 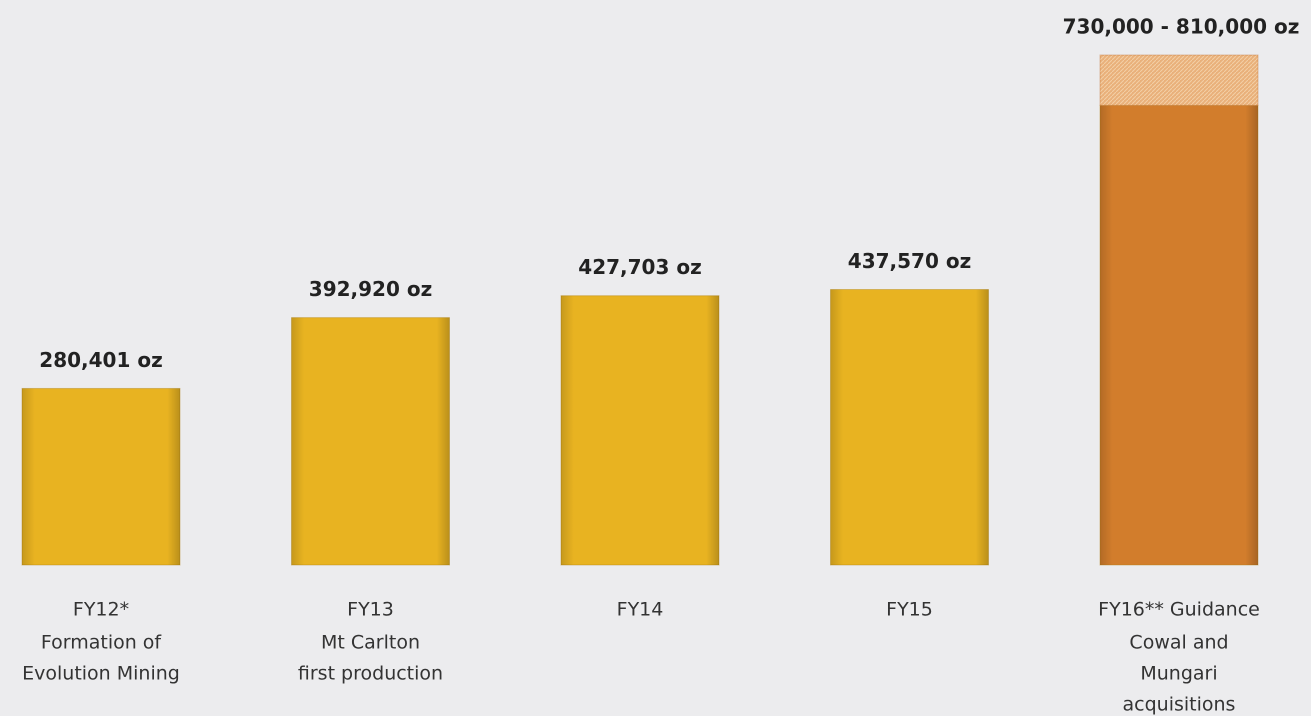 What do you see at coordinates (370, 289) in the screenshot?
I see `value-label: 392,920 oz` at bounding box center [370, 289].